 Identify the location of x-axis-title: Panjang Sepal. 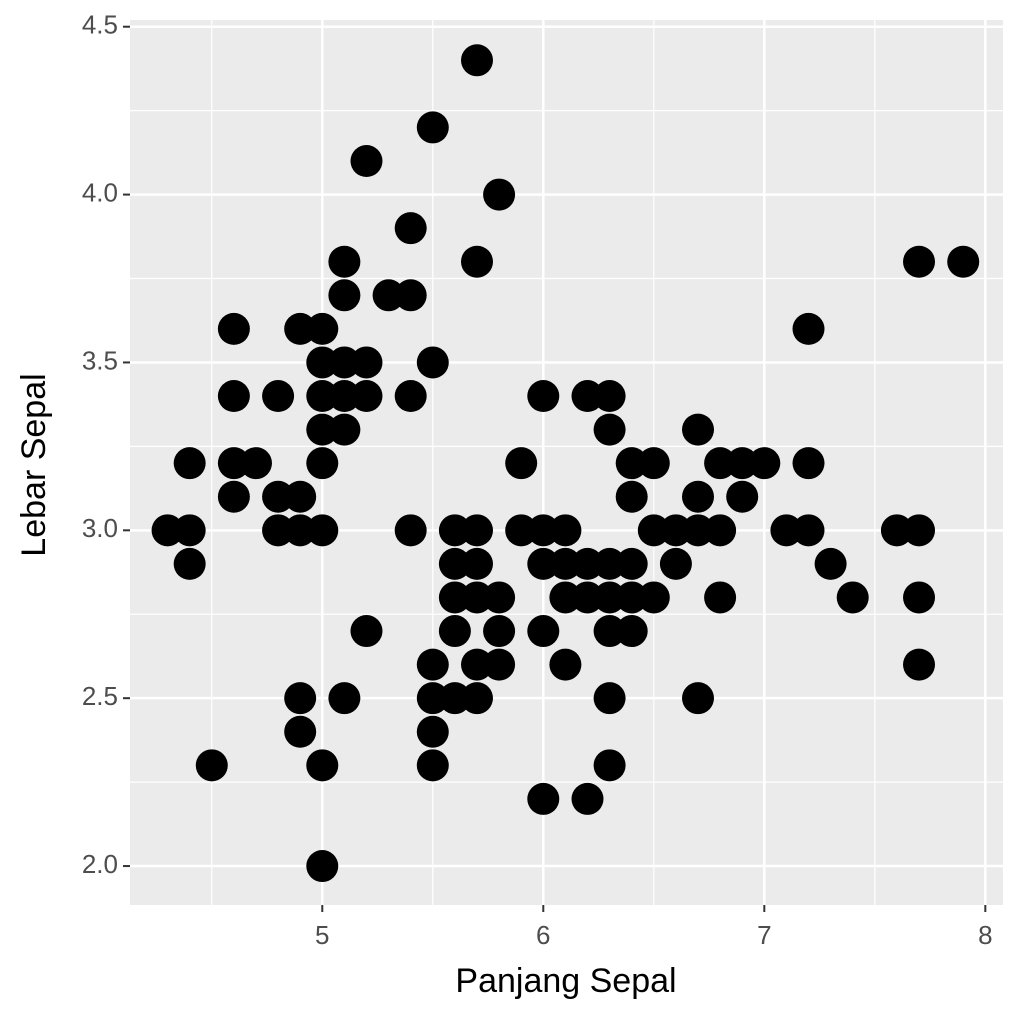
(565, 981).